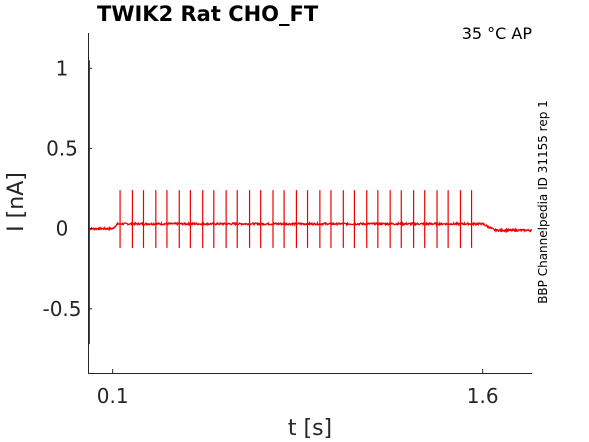 The image size is (589, 442). What do you see at coordinates (61, 309) in the screenshot?
I see `y-tick-label: -0.5` at bounding box center [61, 309].